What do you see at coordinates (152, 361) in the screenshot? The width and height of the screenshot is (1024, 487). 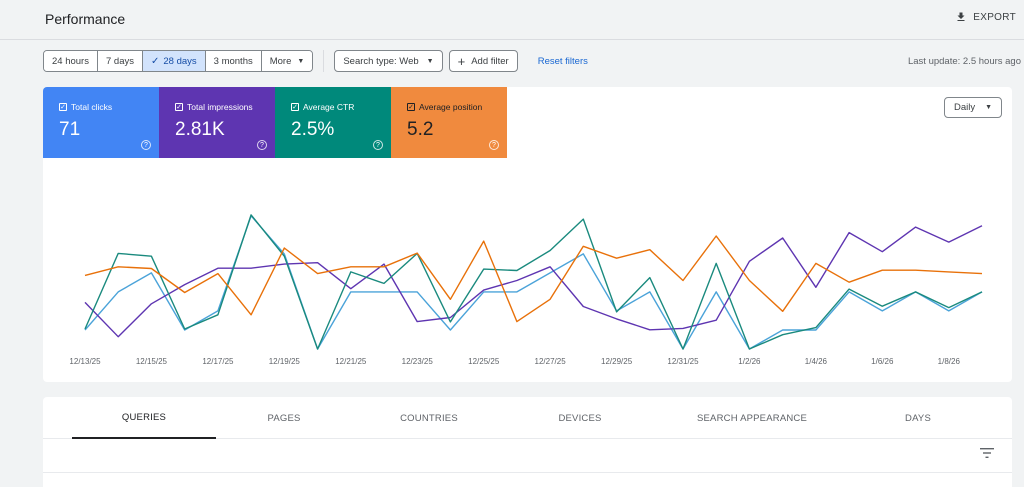 I see `x-tick-label: 12/15/25` at bounding box center [152, 361].